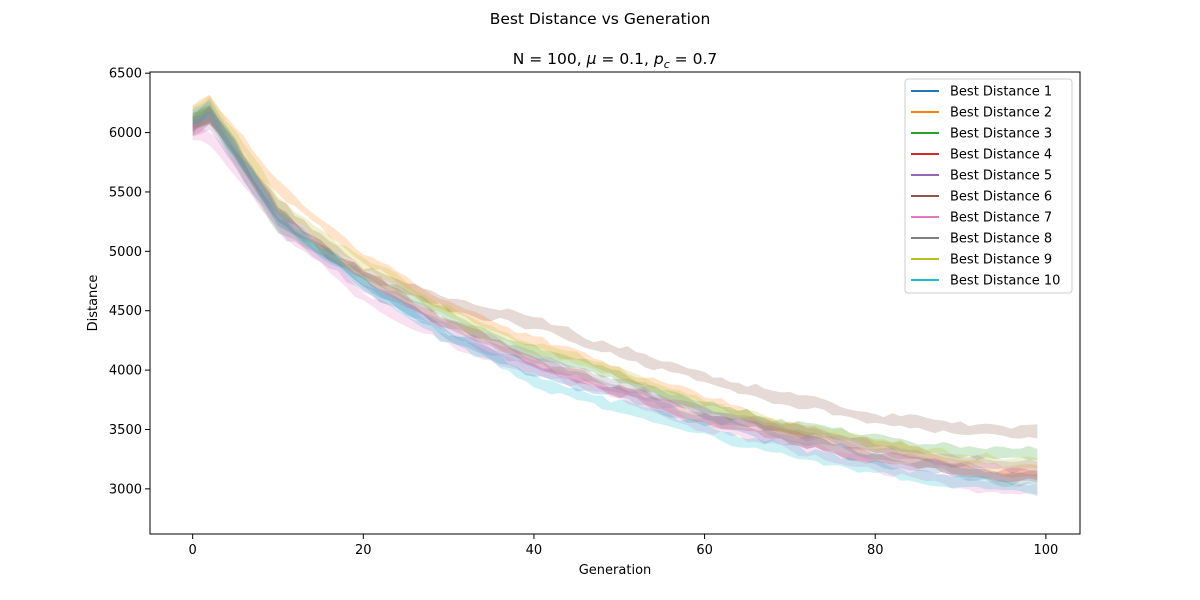 Image resolution: width=1200 pixels, height=600 pixels. Describe the element at coordinates (1001, 260) in the screenshot. I see `legend-label: Best Distance 9` at that location.